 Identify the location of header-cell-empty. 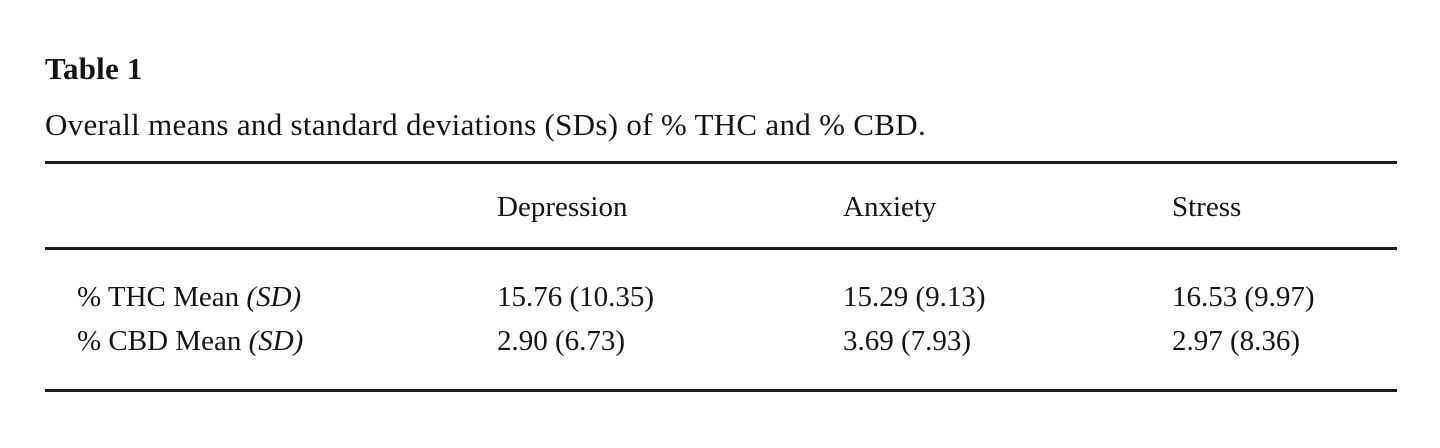
(271, 206).